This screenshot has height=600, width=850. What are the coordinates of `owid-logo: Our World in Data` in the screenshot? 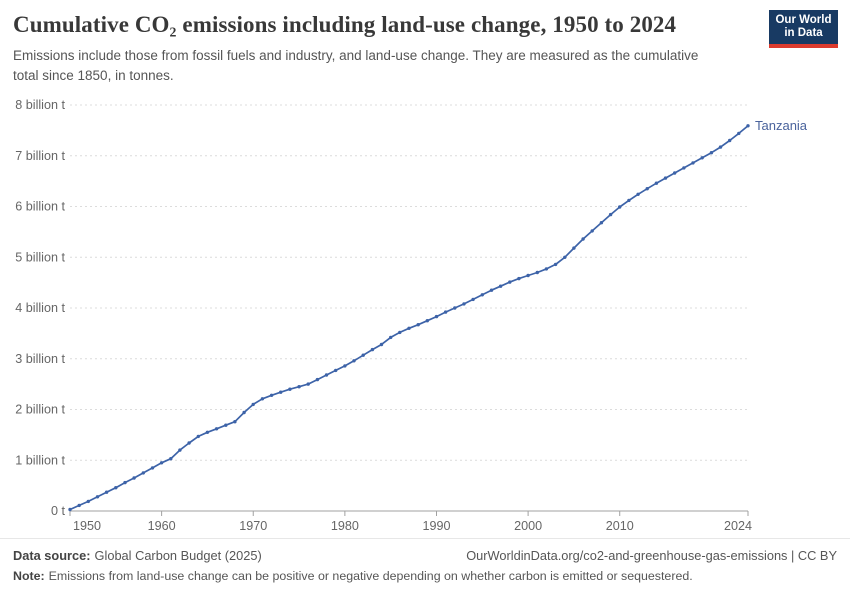 It's located at (803, 29).